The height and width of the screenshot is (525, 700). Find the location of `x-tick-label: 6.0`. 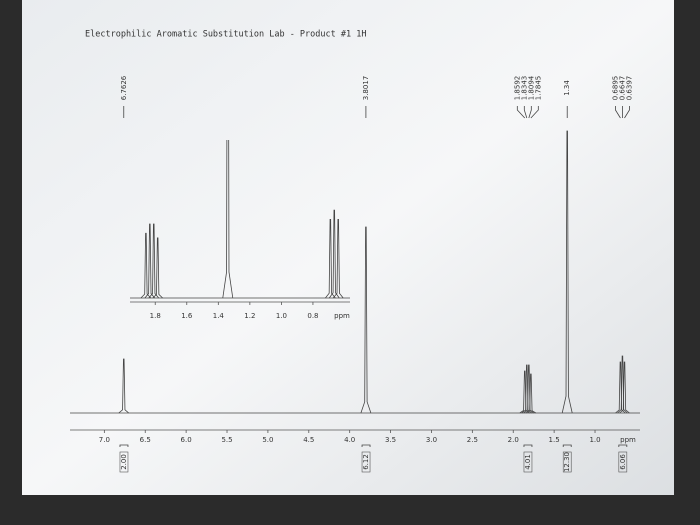

x-tick-label: 6.0 is located at coordinates (186, 440).